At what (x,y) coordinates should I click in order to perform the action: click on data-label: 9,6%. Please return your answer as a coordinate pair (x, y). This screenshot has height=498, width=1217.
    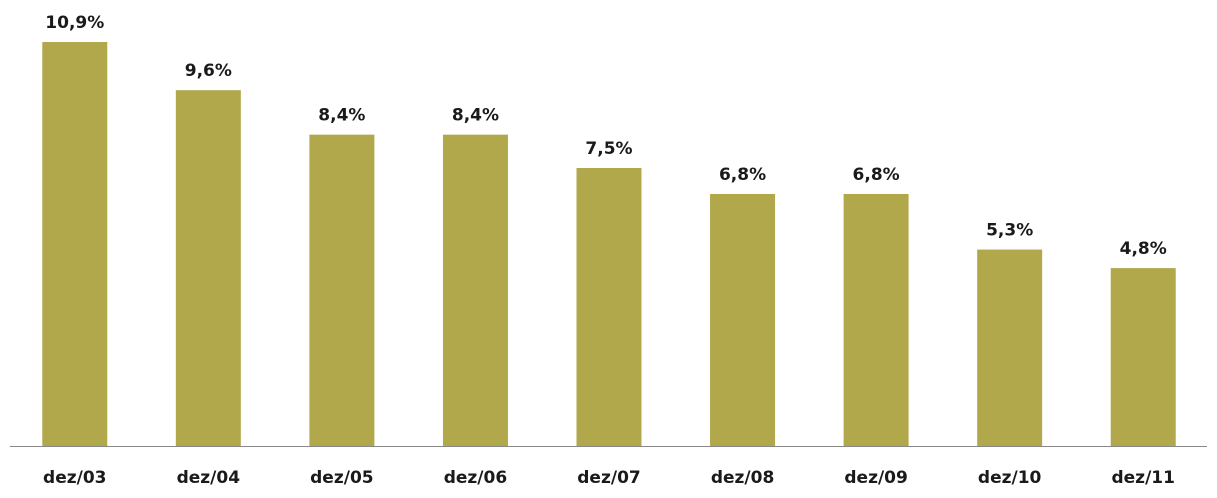
    Looking at the image, I should click on (208, 71).